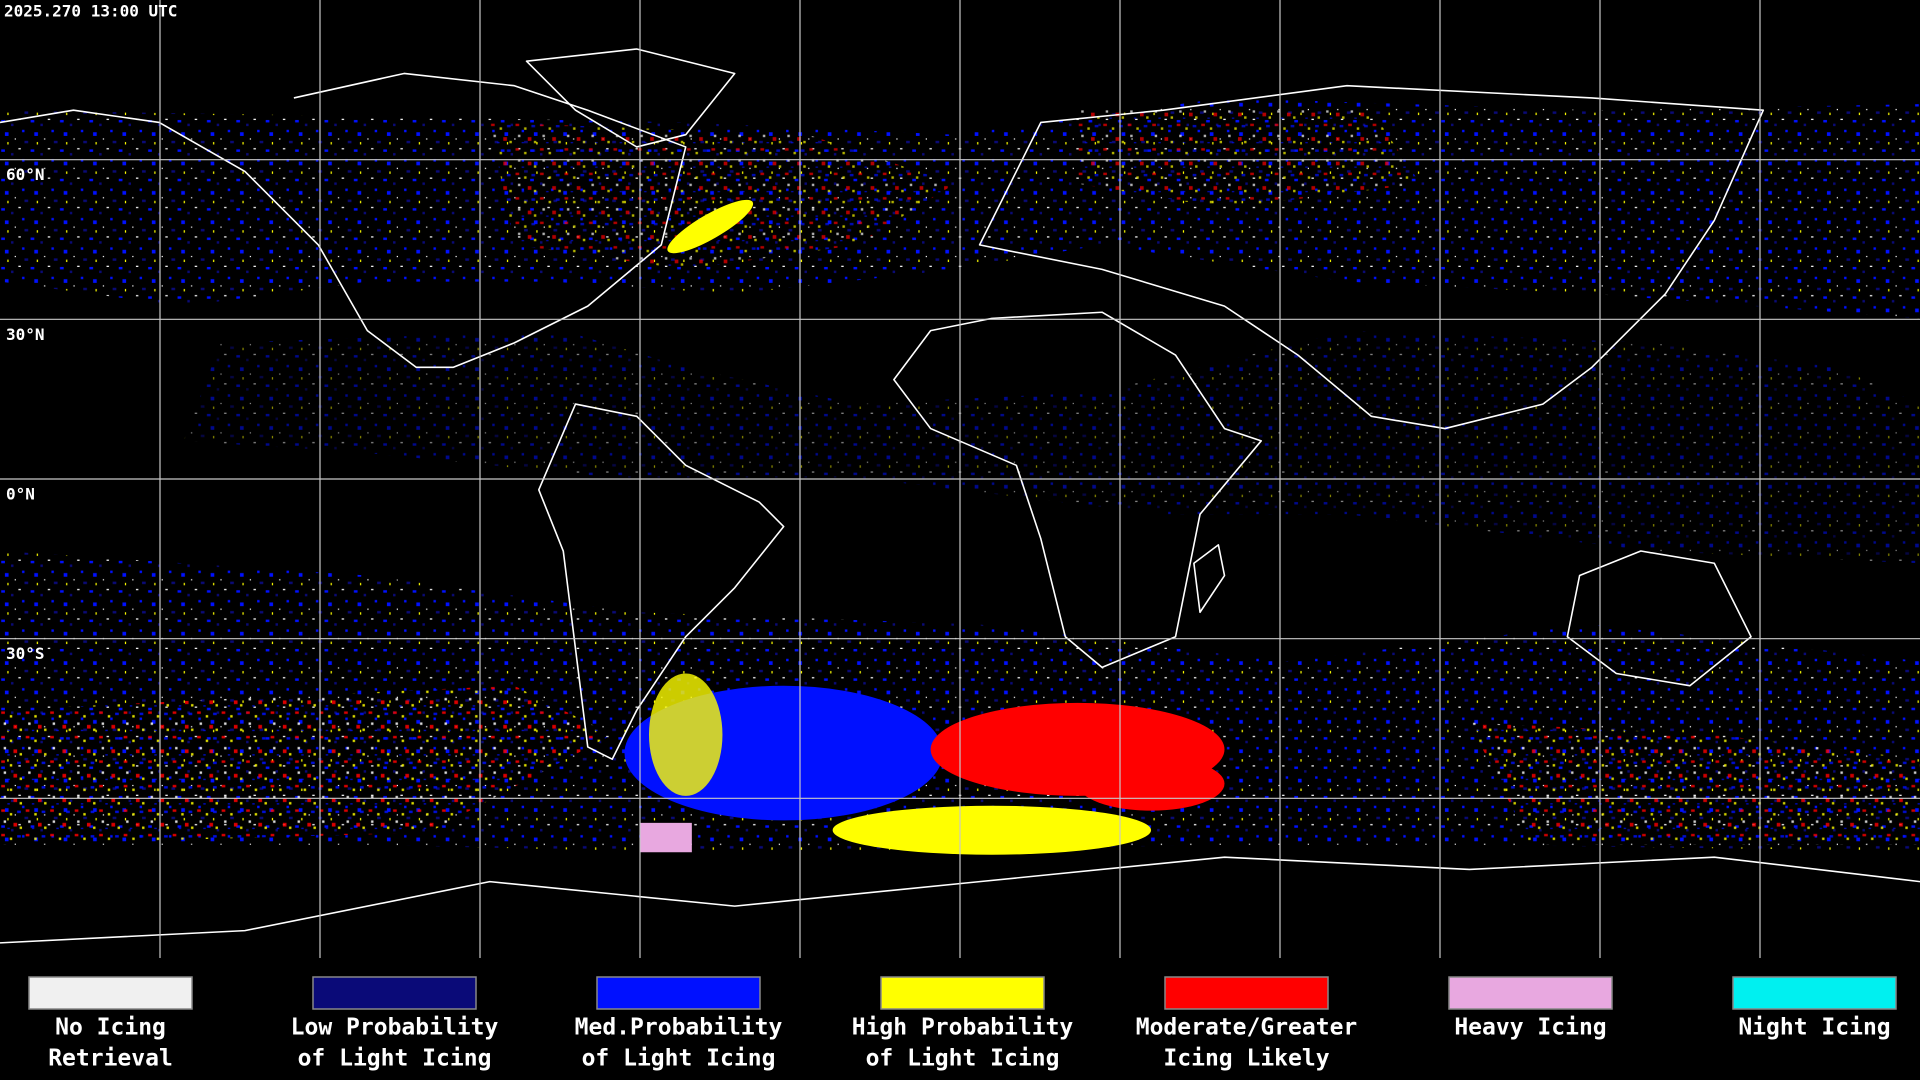 This screenshot has width=1920, height=1080. What do you see at coordinates (1247, 1028) in the screenshot?
I see `legend-label: Moderate/Greater` at bounding box center [1247, 1028].